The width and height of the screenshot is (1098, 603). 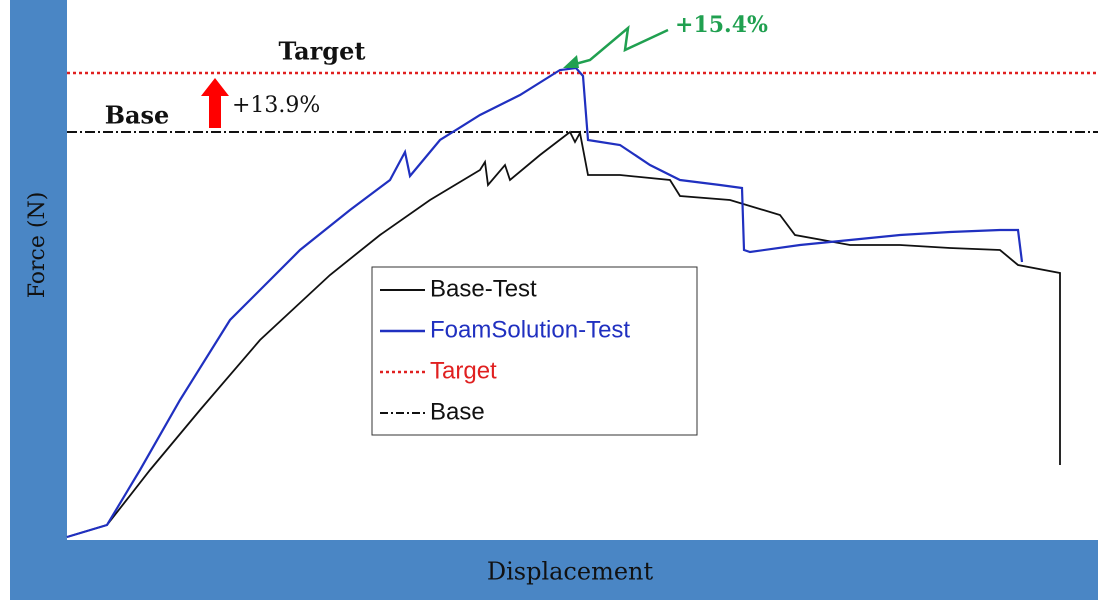 I want to click on x-axis-band, so click(x=554, y=570).